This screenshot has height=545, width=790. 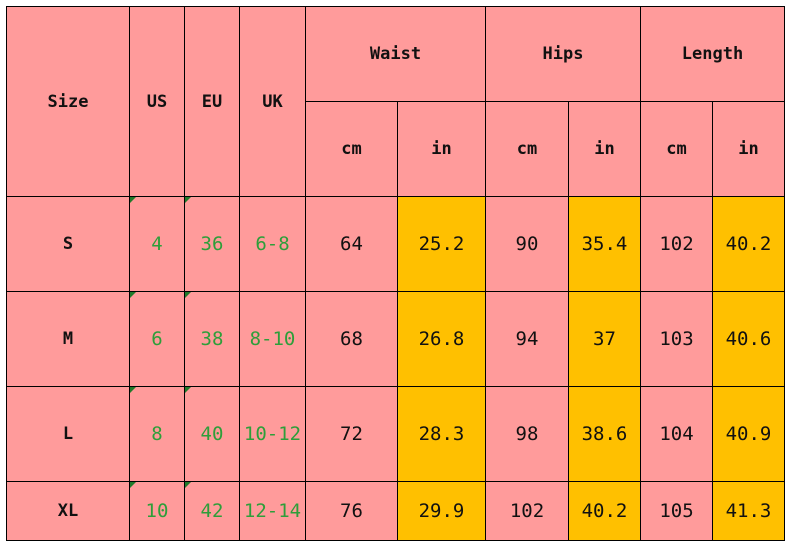 What do you see at coordinates (605, 434) in the screenshot?
I see `row-l-hips-in: 38.6` at bounding box center [605, 434].